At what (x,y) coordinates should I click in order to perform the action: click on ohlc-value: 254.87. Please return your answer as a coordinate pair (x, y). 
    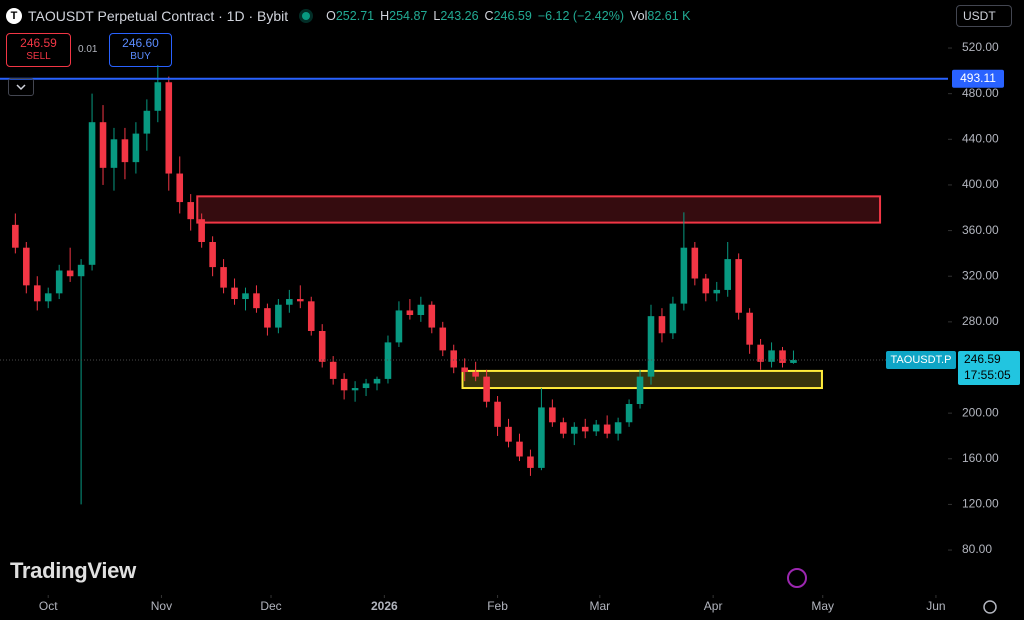
    Looking at the image, I should click on (408, 16).